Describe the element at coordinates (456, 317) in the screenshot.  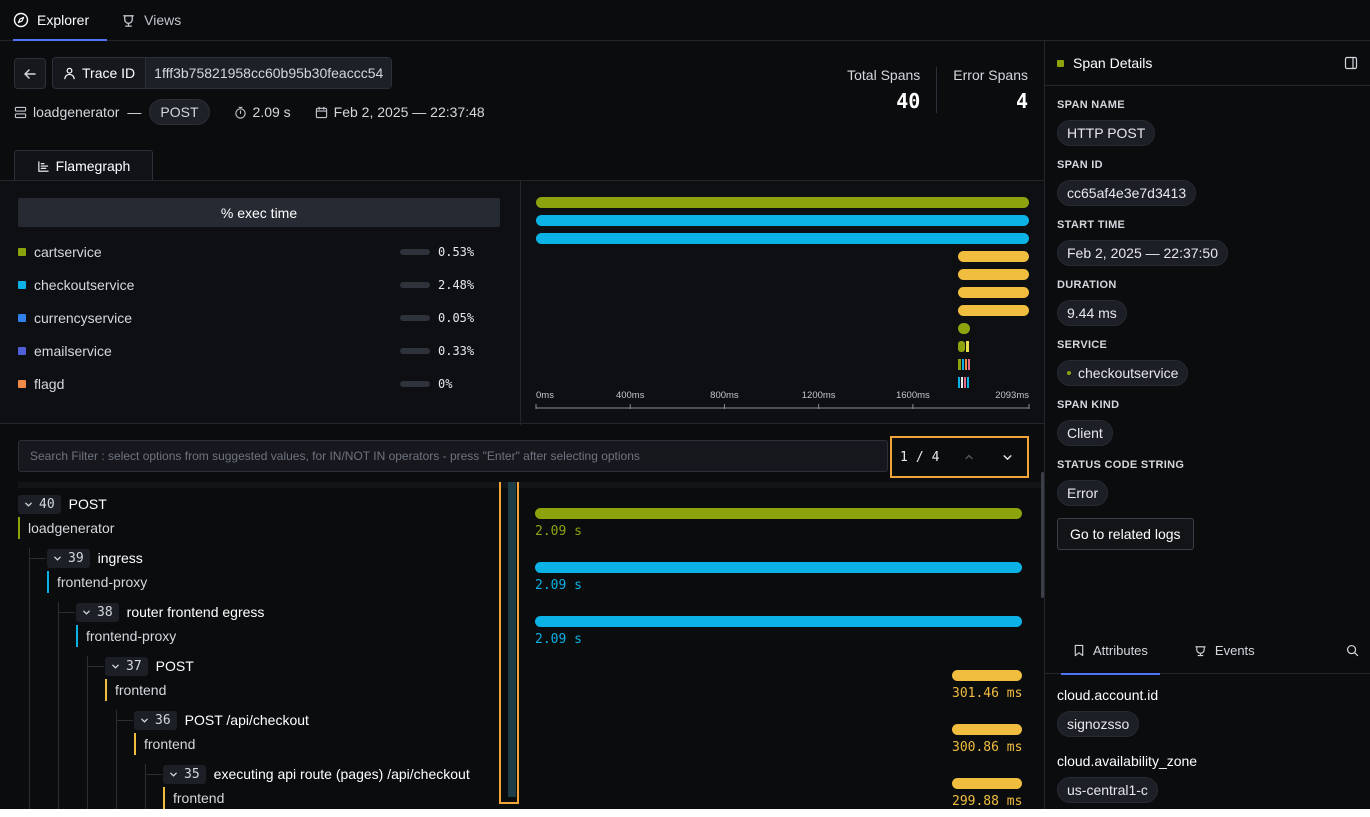
I see `legend-percent: 0.05%` at that location.